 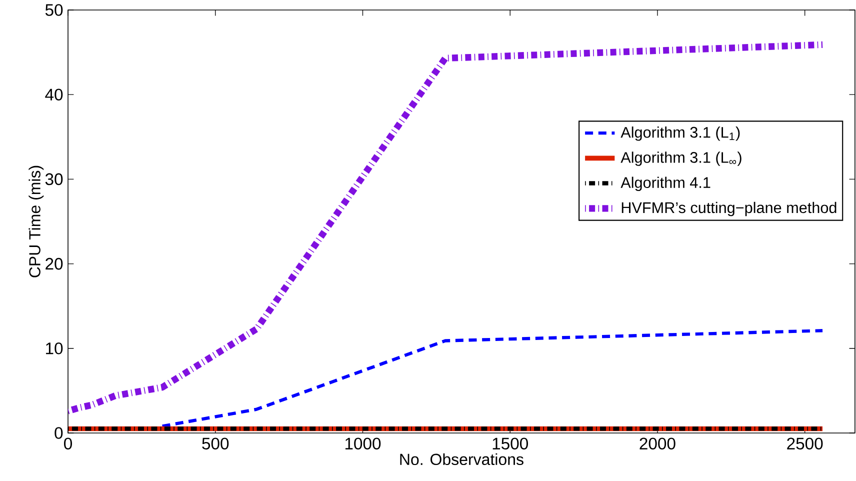 What do you see at coordinates (54, 179) in the screenshot?
I see `y-tick-label: 30` at bounding box center [54, 179].